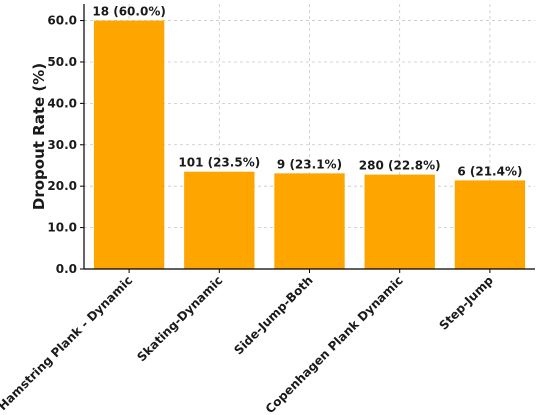  What do you see at coordinates (309, 164) in the screenshot?
I see `bar-value-label: 9 (23.1%)` at bounding box center [309, 164].